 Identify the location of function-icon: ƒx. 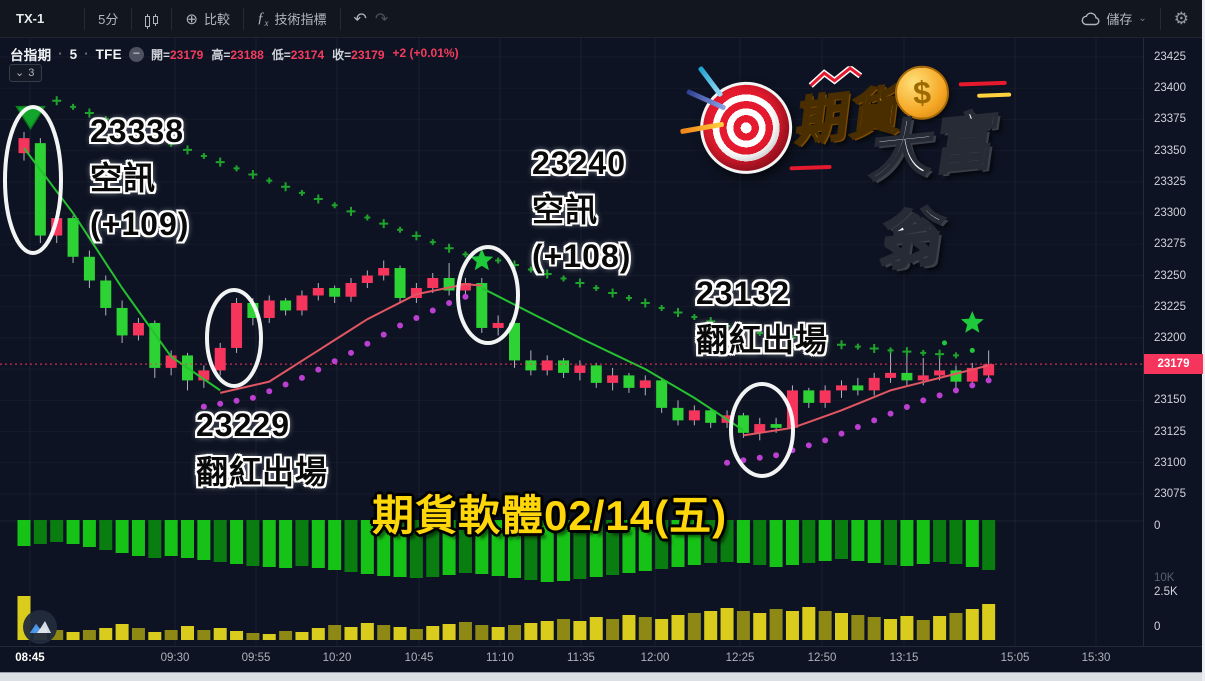
(263, 18).